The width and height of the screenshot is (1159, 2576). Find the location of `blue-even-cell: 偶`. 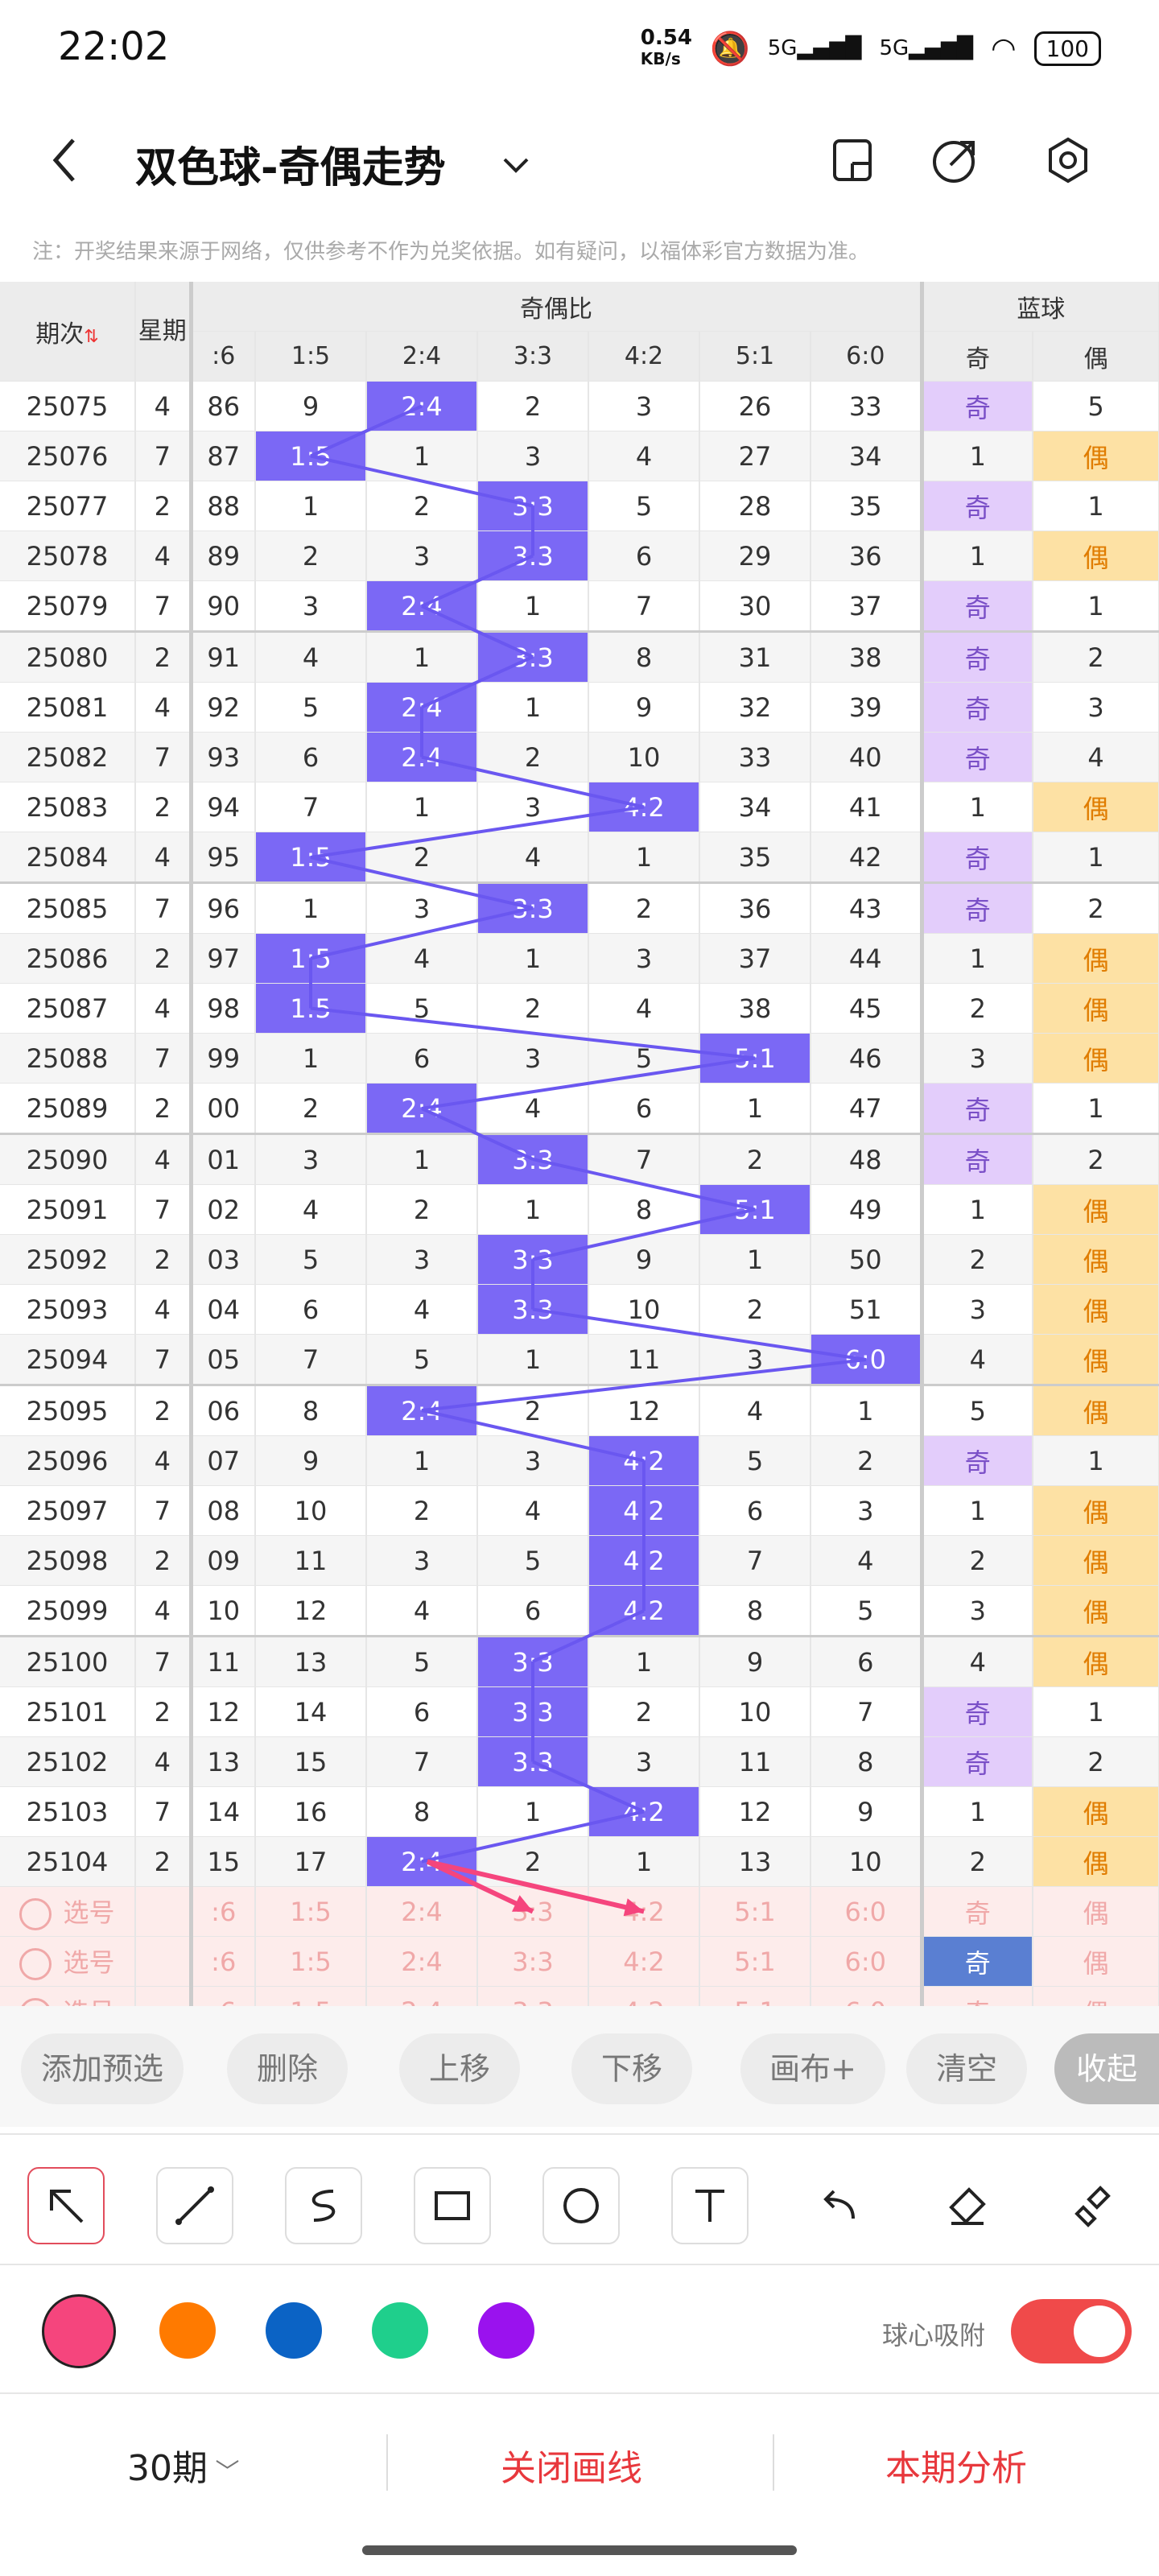

blue-even-cell: 偶 is located at coordinates (1096, 1410).